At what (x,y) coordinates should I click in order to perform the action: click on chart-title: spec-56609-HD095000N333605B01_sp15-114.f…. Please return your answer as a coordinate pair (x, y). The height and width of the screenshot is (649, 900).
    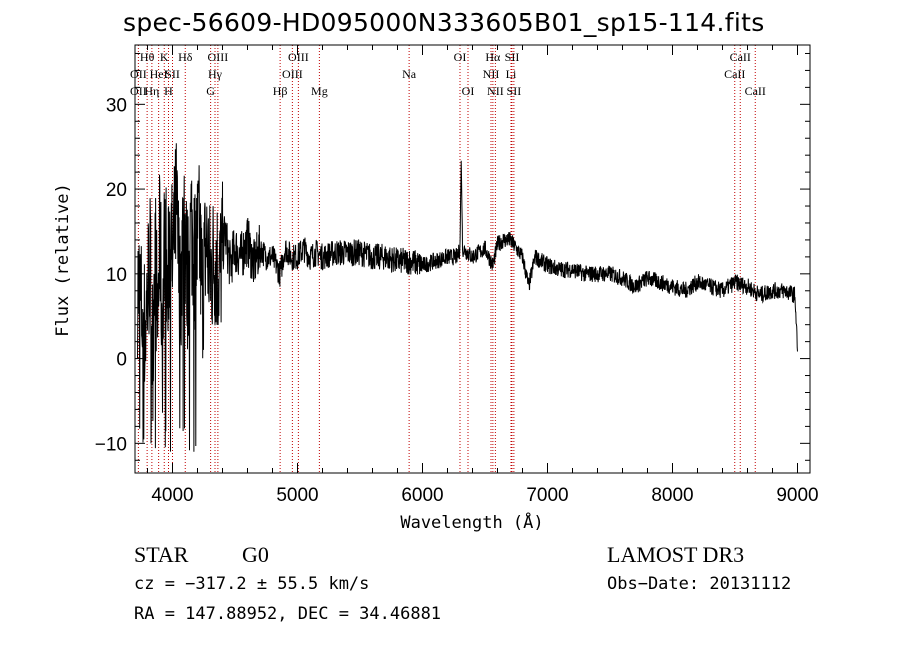
    Looking at the image, I should click on (444, 22).